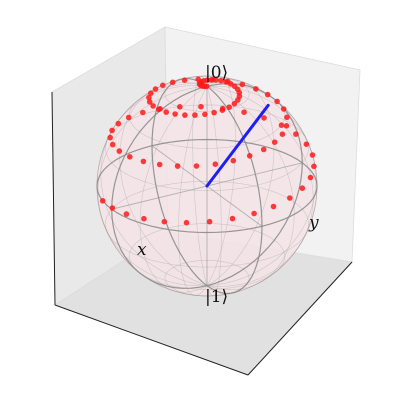 The image size is (400, 400). What do you see at coordinates (216, 297) in the screenshot?
I see `south-pole-label: |1⟩` at bounding box center [216, 297].